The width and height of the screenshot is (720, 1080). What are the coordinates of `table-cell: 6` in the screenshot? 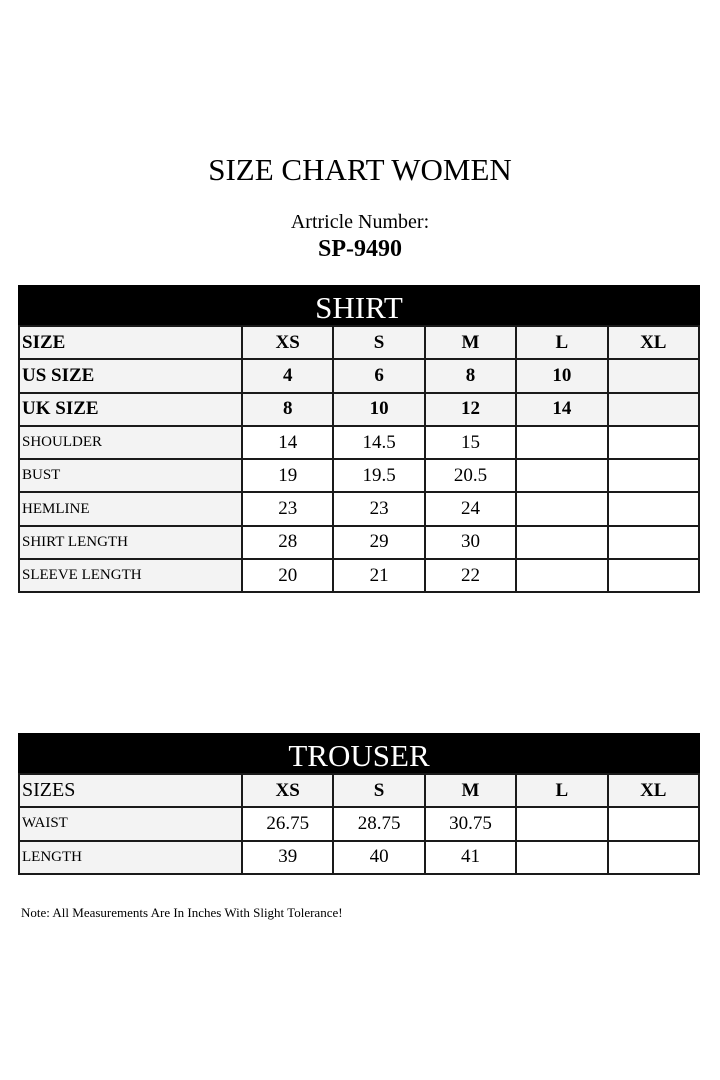 It's located at (379, 376).